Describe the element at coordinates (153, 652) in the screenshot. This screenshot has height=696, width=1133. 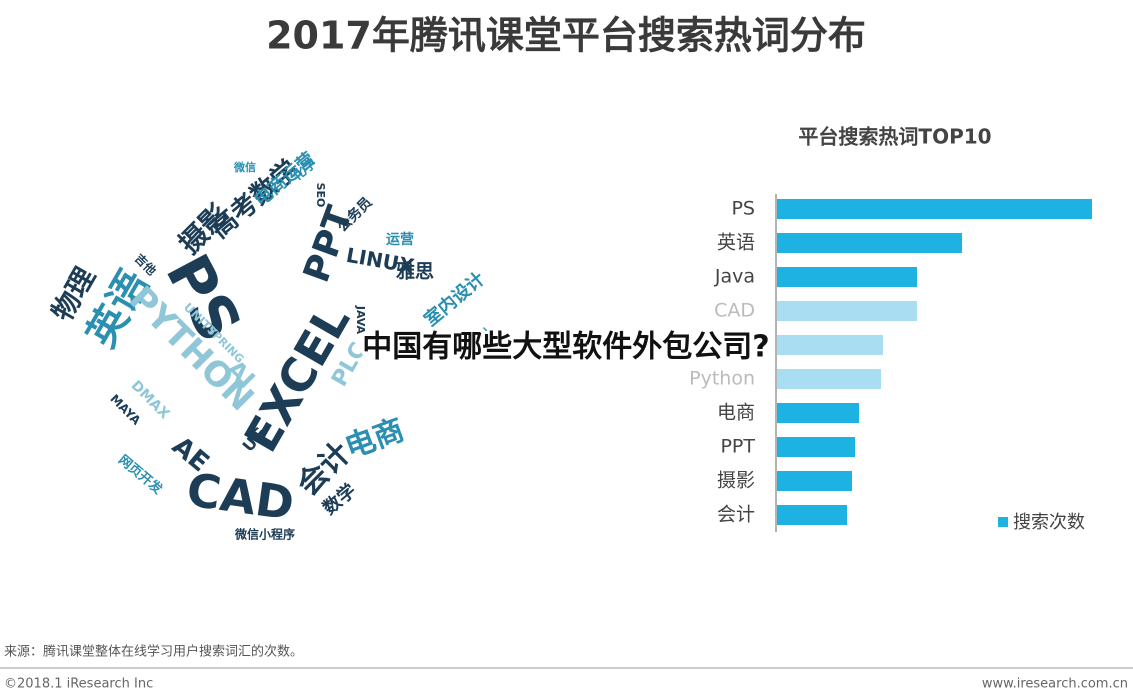
I see `source-note: 来源：腾讯课堂整体在线学习用户搜索词汇的次数。` at that location.